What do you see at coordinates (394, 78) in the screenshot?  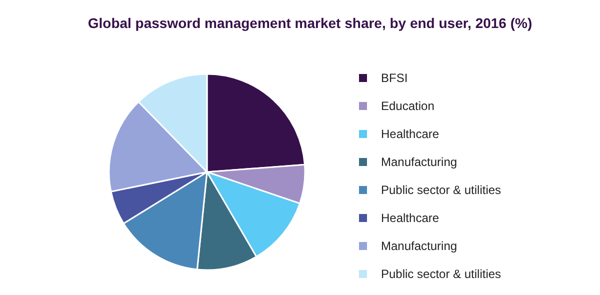 I see `legend-label: BFSI` at bounding box center [394, 78].